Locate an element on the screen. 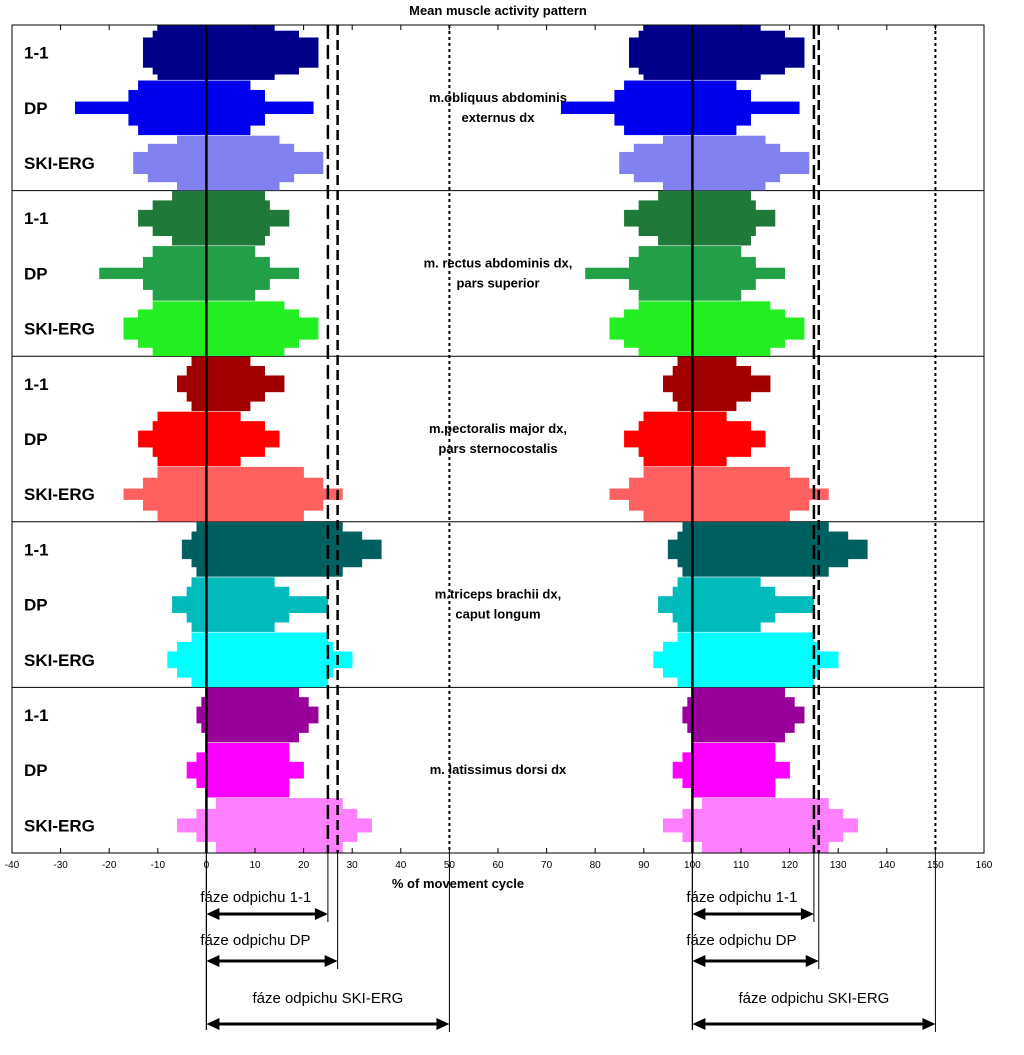  muscle-label: m.pectoralis major dx, is located at coordinates (498, 428).